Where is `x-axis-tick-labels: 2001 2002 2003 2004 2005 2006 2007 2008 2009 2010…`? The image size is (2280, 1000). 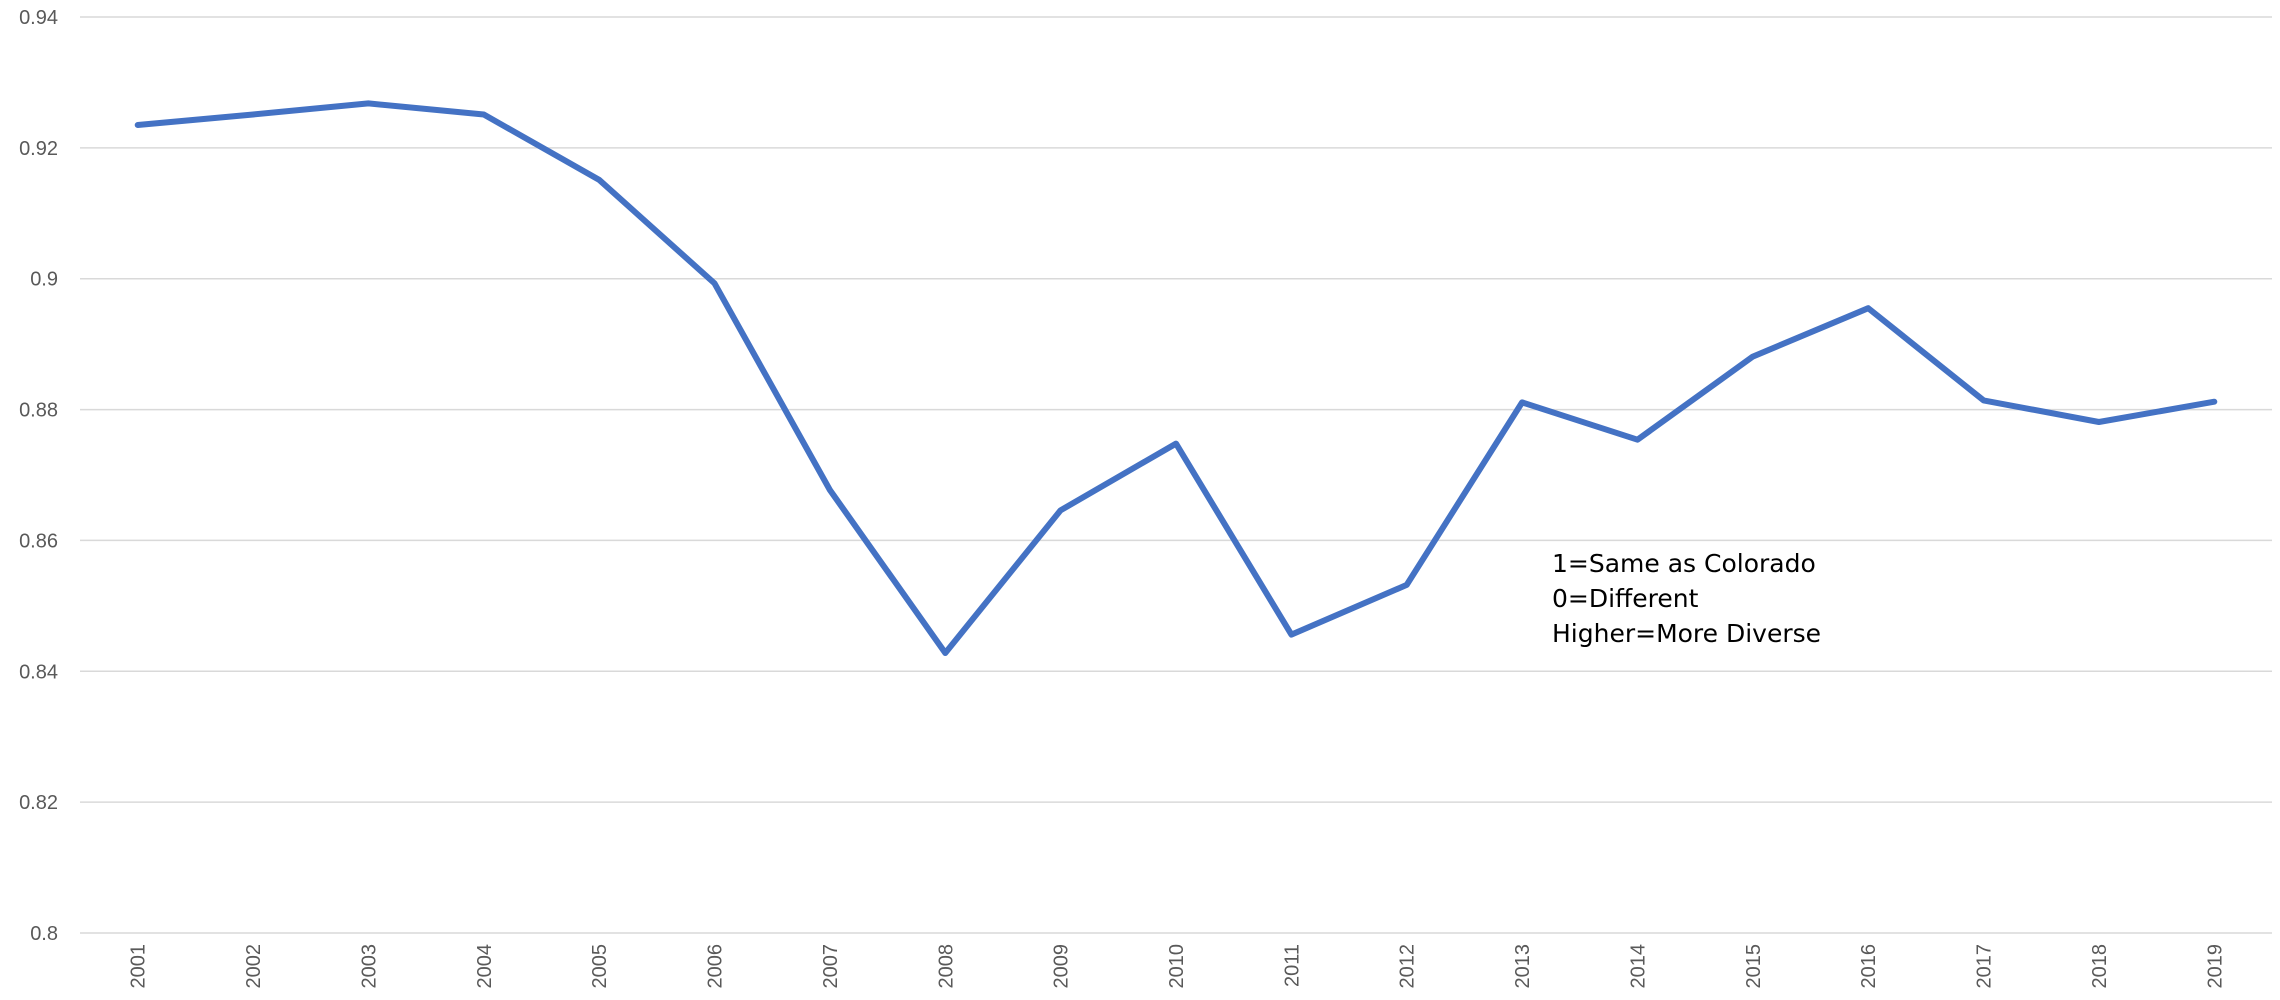
x-axis-tick-labels: 2001 2002 2003 2004 2005 2006 2007 2008 2009 2010… is located at coordinates (1177, 966).